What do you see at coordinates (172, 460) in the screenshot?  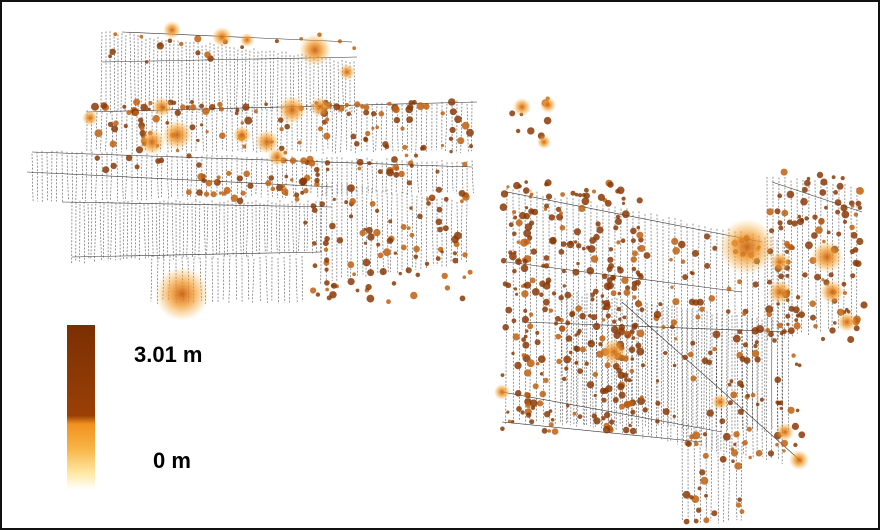 I see `legend-min-label: 0 m` at bounding box center [172, 460].